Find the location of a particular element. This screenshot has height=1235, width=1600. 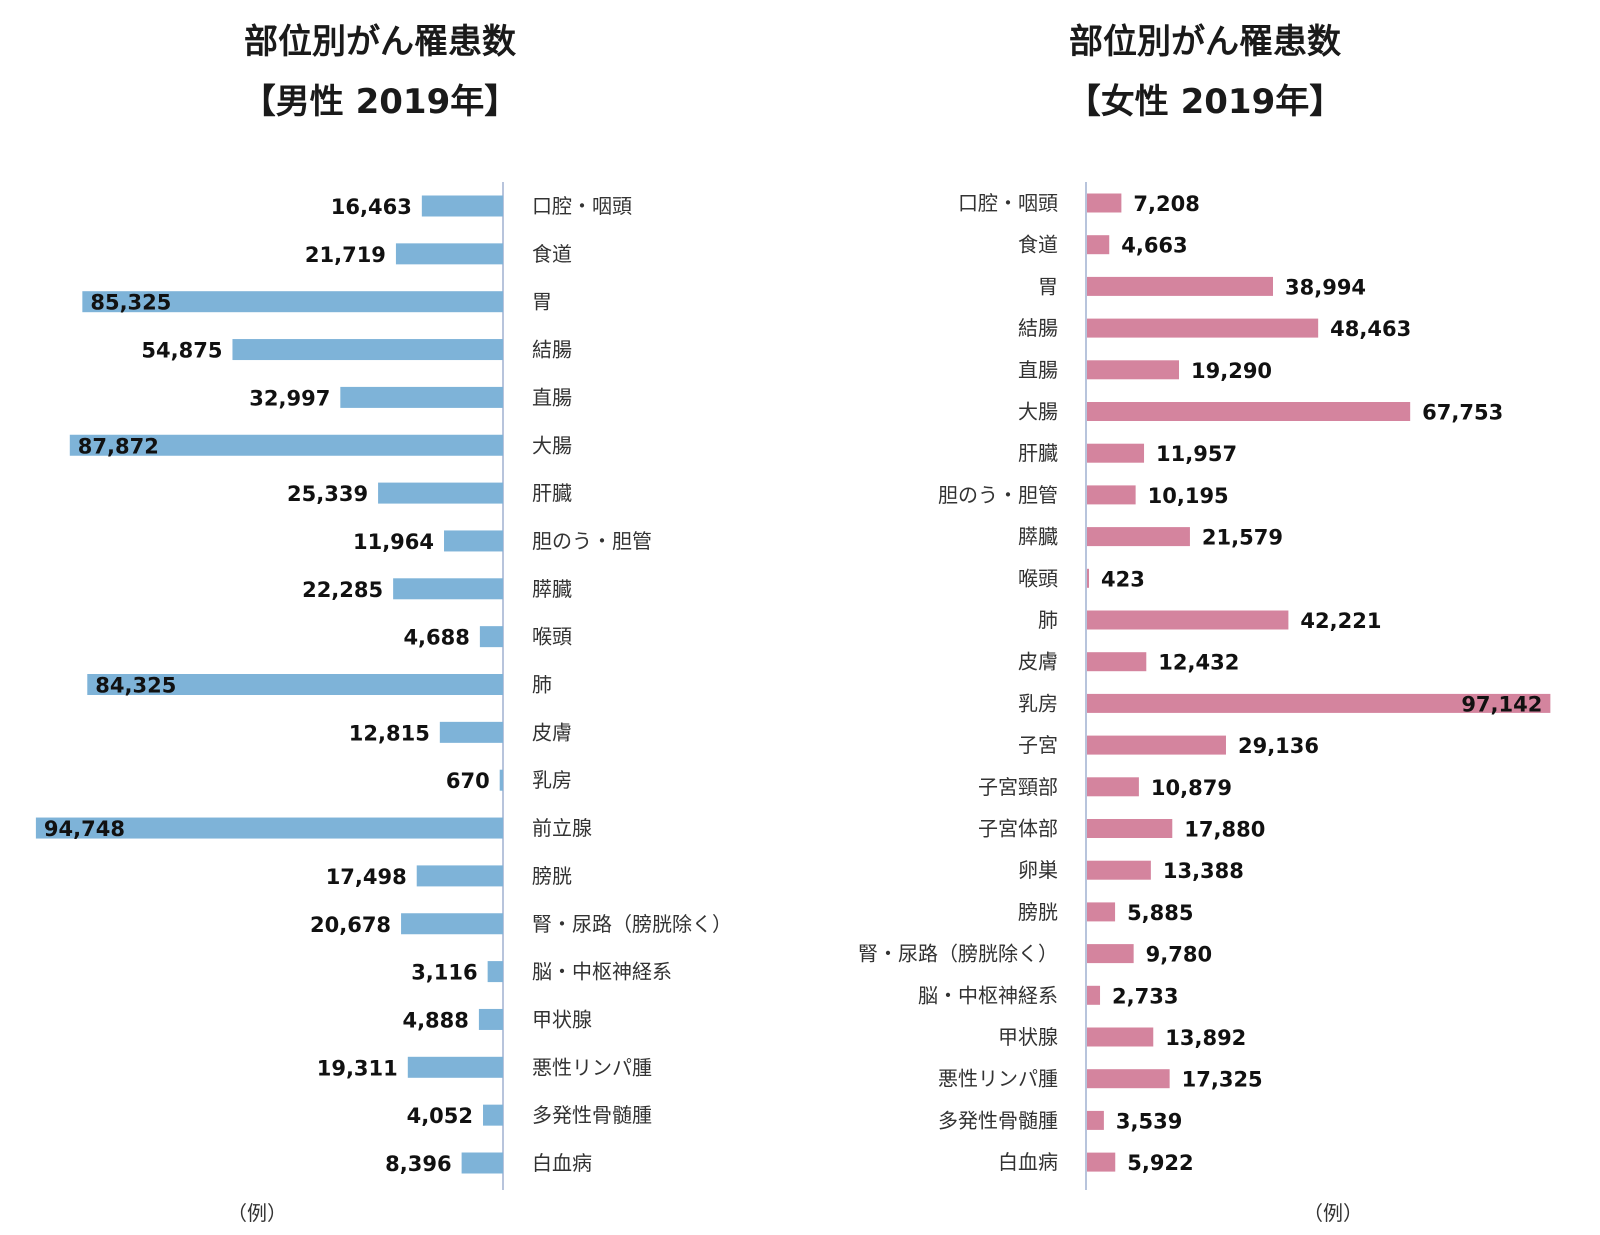

male-value-label: 16,463 is located at coordinates (371, 207).